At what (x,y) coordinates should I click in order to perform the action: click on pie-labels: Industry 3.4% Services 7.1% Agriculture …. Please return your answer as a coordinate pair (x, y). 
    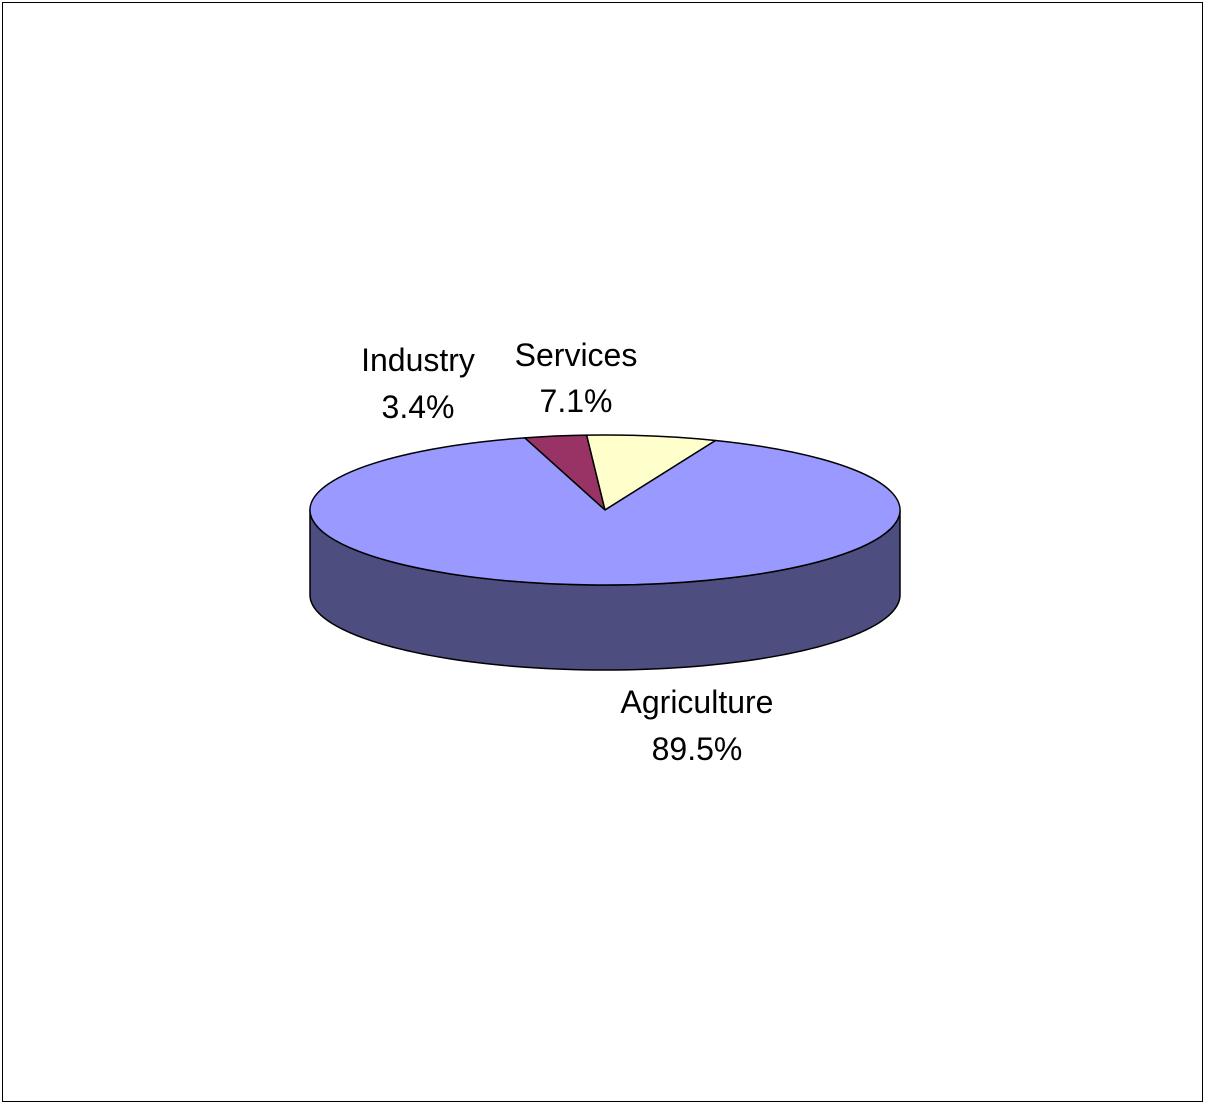
    Looking at the image, I should click on (567, 552).